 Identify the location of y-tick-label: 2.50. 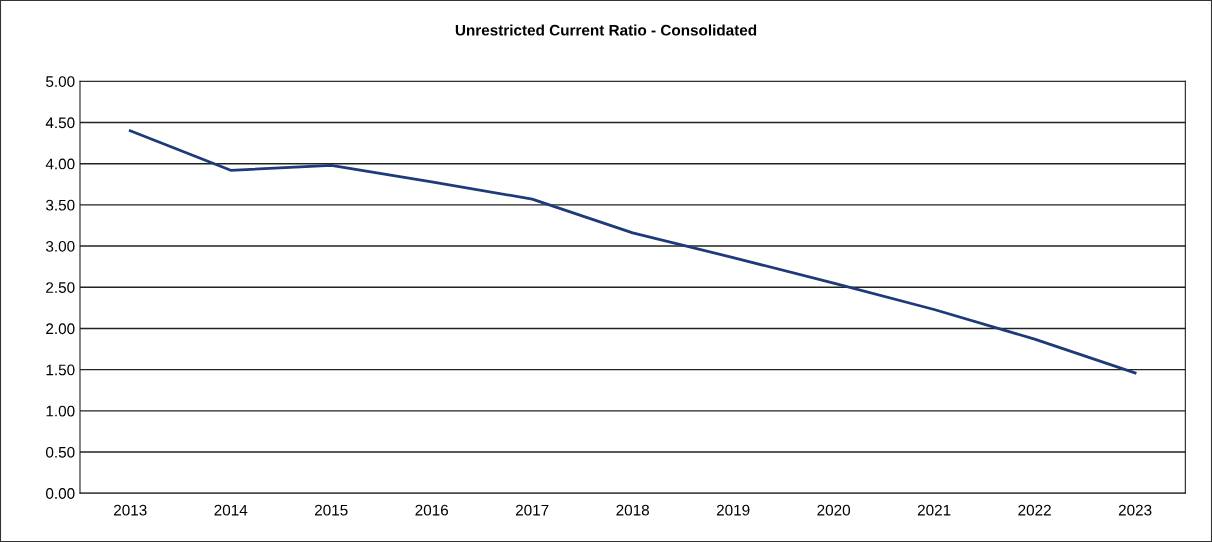
(60, 287).